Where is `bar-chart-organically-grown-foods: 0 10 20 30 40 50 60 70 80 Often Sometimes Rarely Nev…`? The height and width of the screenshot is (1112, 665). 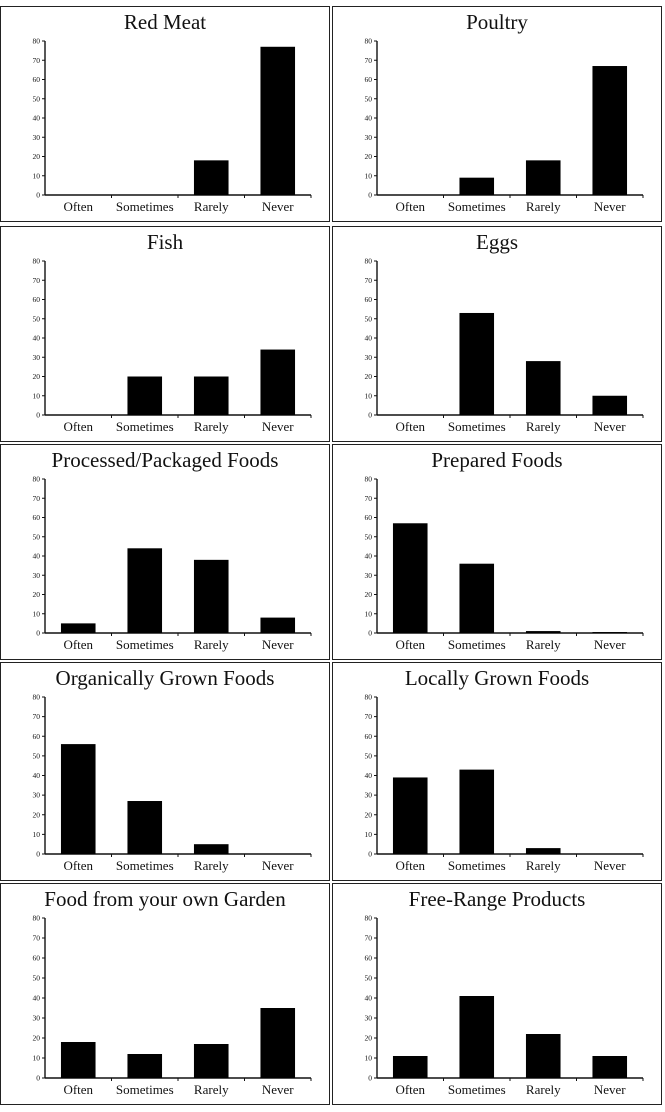
bar-chart-organically-grown-foods: 0 10 20 30 40 50 60 70 80 Often Sometimes Rarely Nev… is located at coordinates (172, 783).